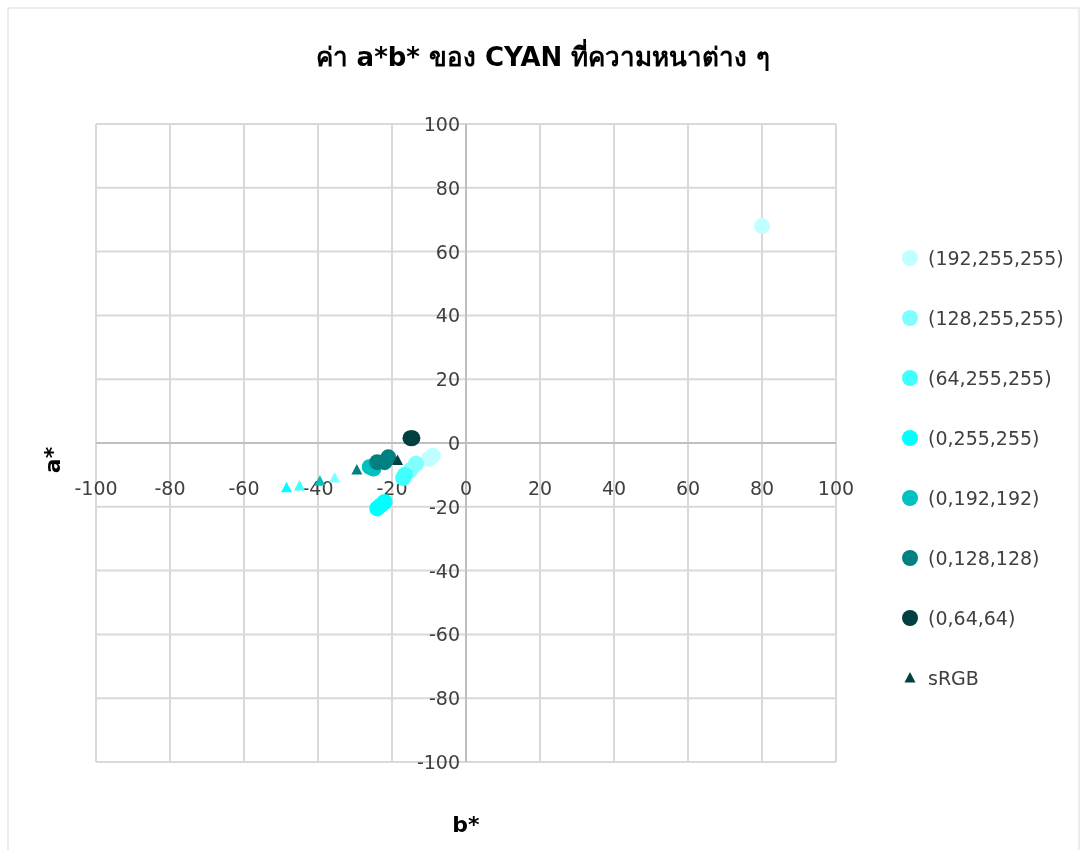 The width and height of the screenshot is (1087, 850). I want to click on y-tick-label: 20, so click(447, 379).